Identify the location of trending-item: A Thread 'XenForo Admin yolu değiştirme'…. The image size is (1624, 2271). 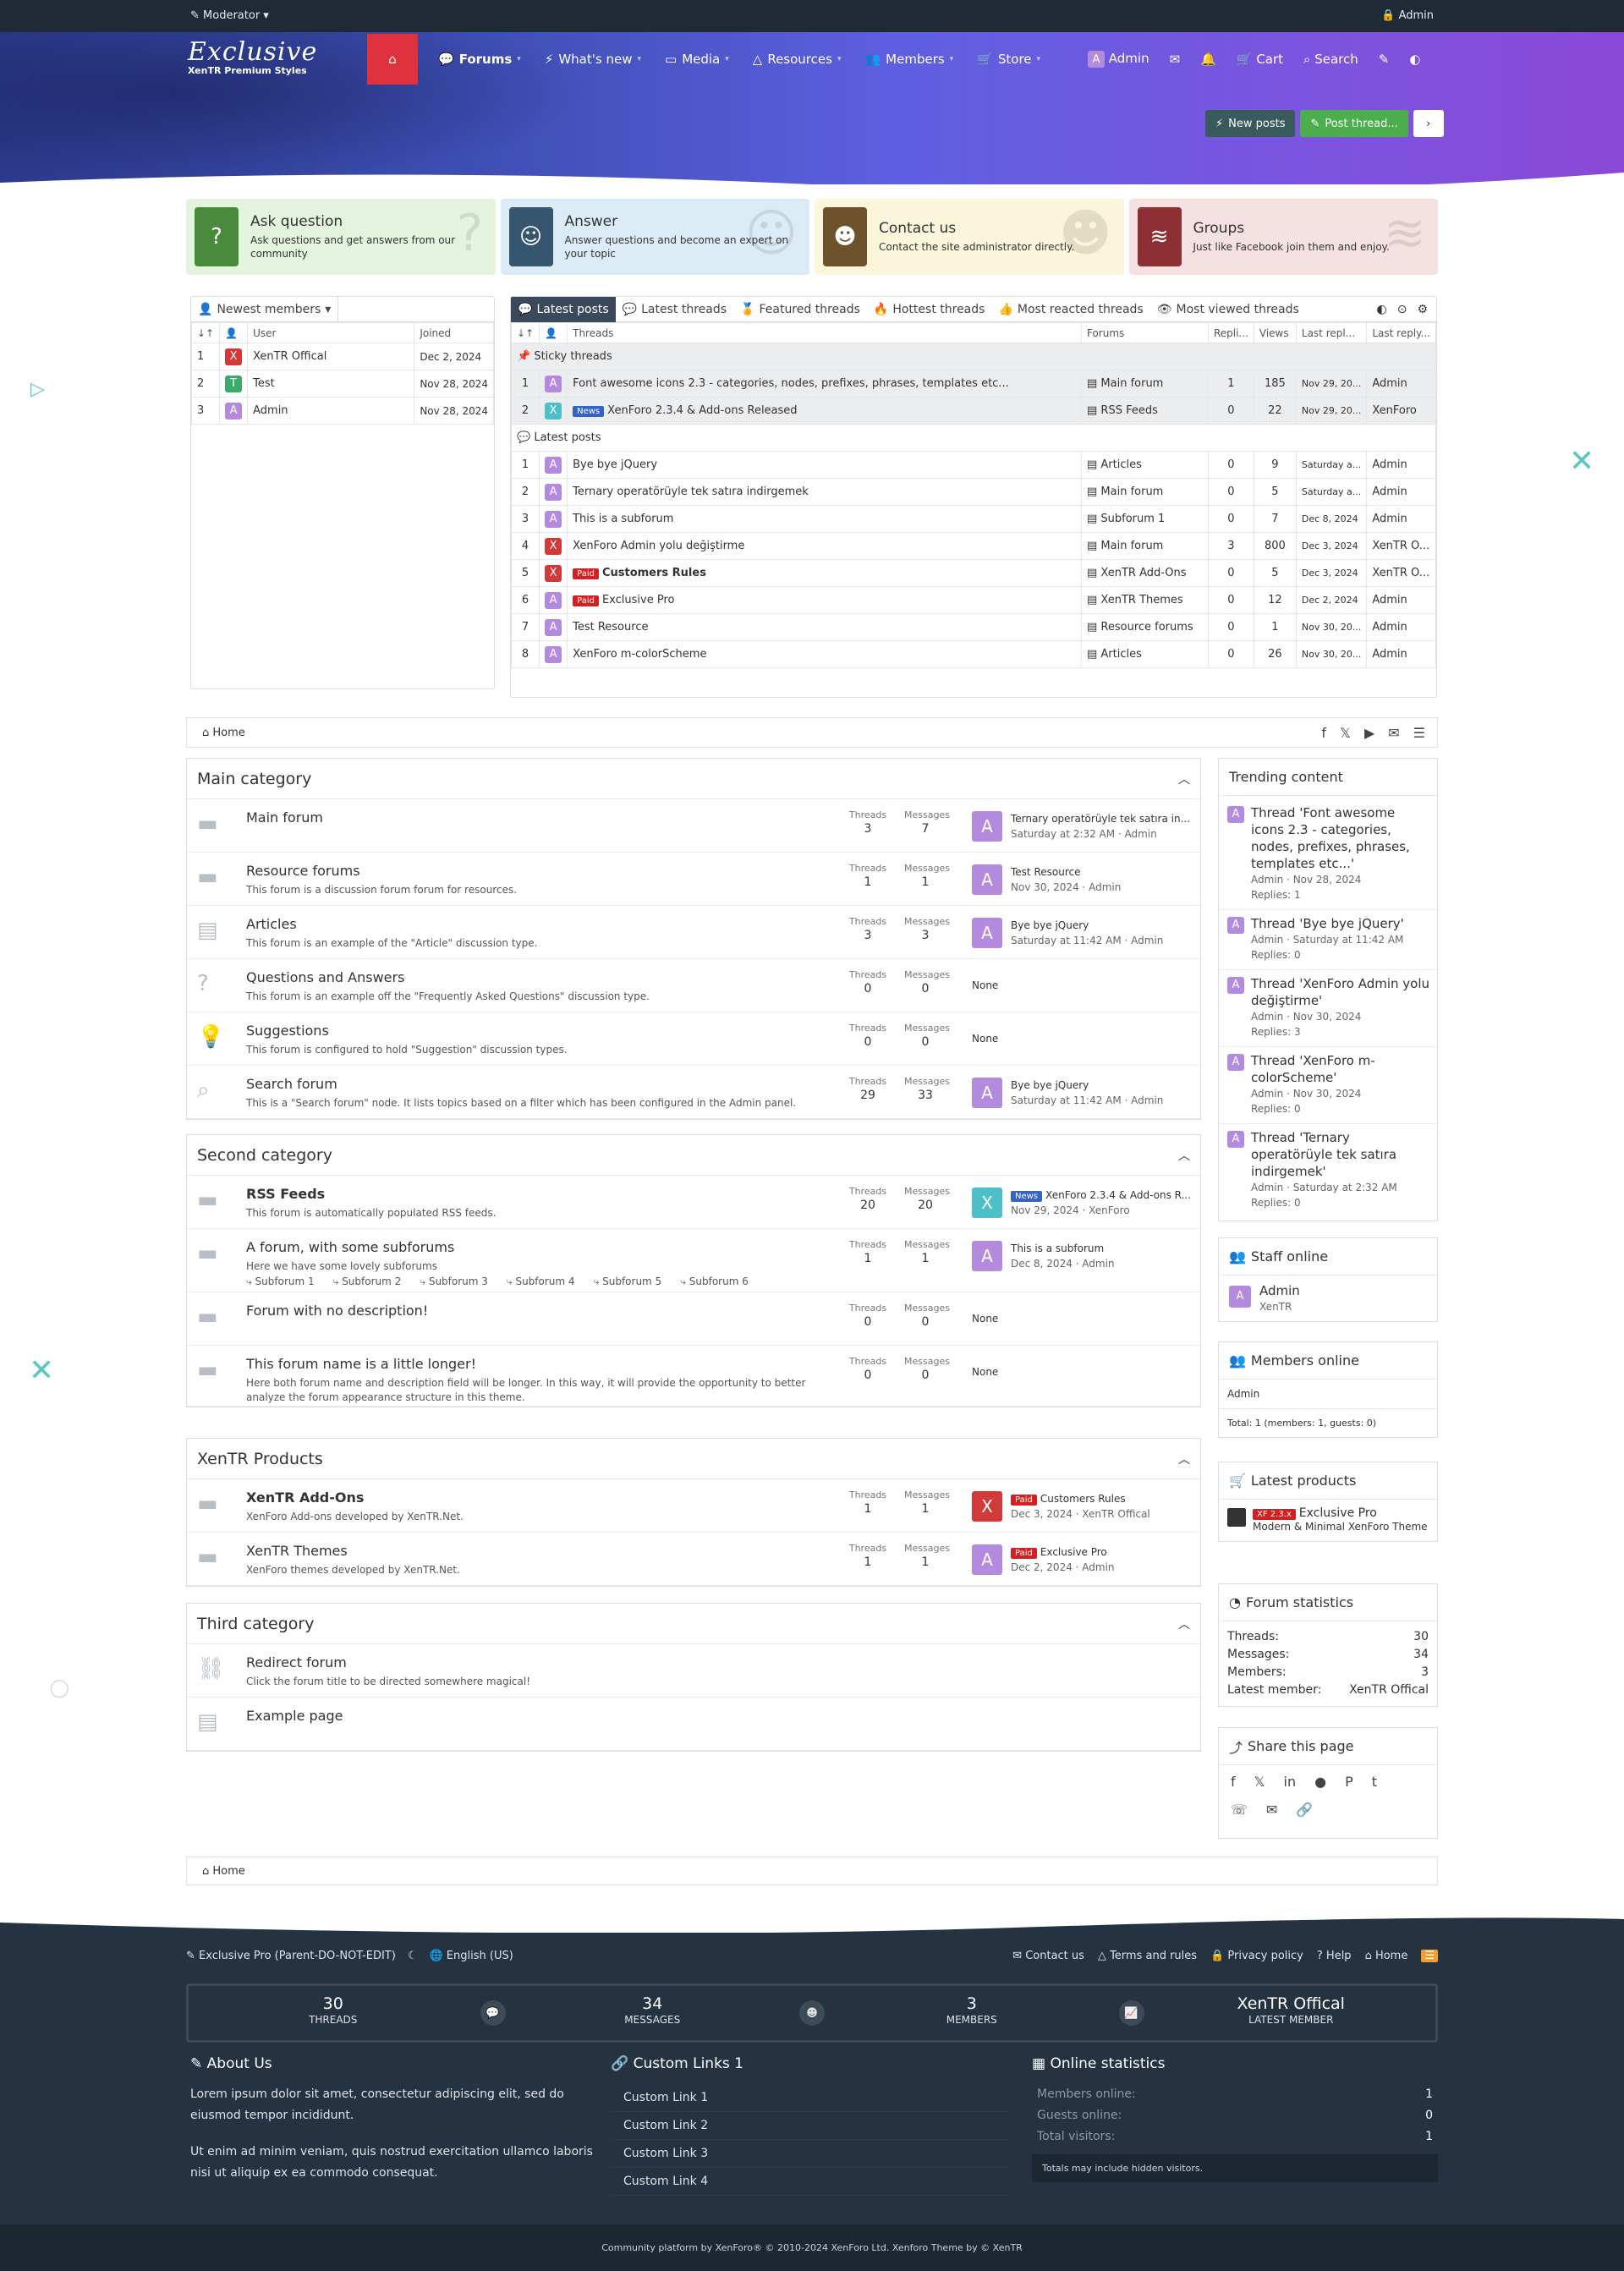
(1328, 1009).